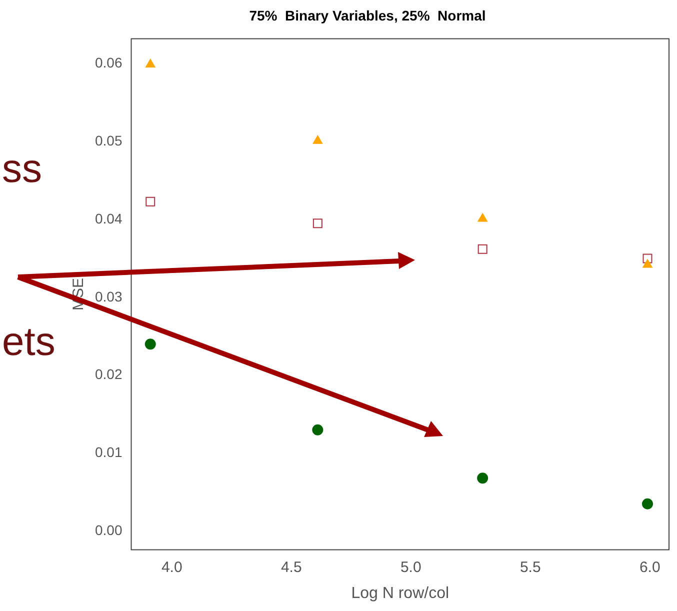 Image resolution: width=677 pixels, height=611 pixels. What do you see at coordinates (108, 140) in the screenshot?
I see `y-tick-label: 0.05` at bounding box center [108, 140].